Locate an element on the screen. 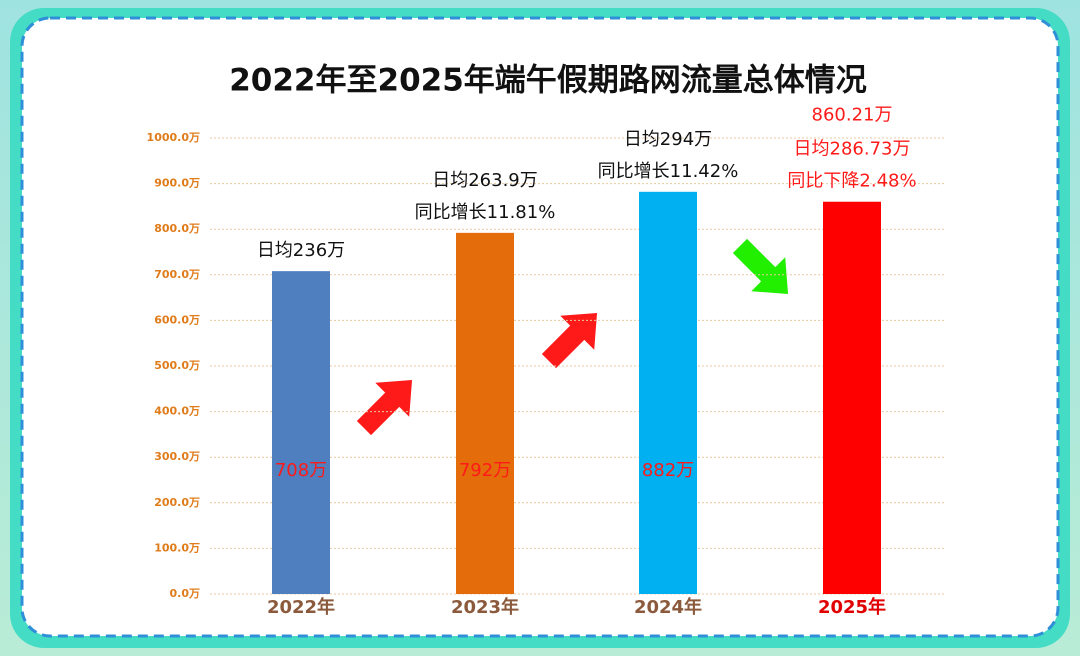 The width and height of the screenshot is (1080, 660). annotation: 同比增长11.42% is located at coordinates (668, 171).